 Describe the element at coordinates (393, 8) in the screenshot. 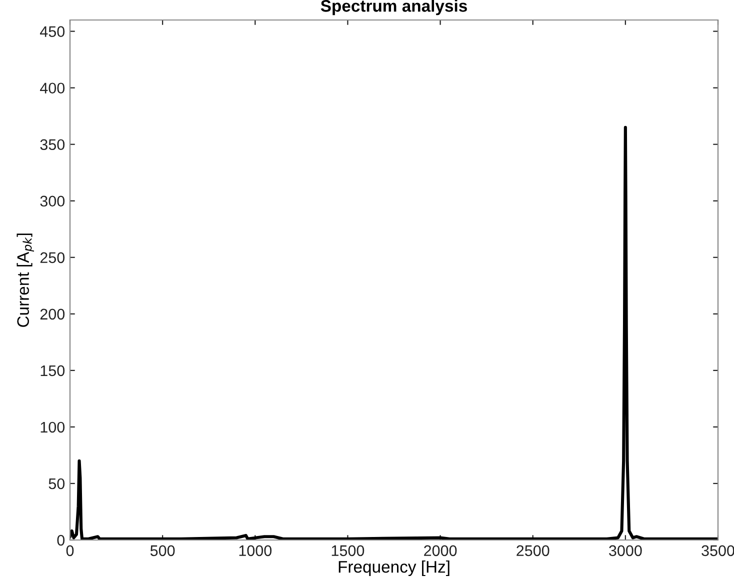

I see `chart-title: Spectrum analysis` at that location.